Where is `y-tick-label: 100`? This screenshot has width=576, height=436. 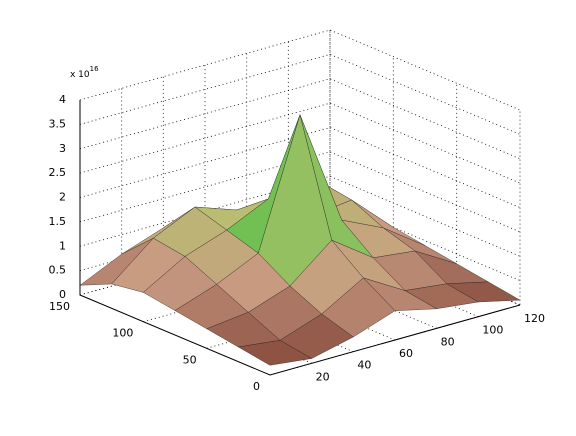
y-tick-label: 100 is located at coordinates (122, 333).